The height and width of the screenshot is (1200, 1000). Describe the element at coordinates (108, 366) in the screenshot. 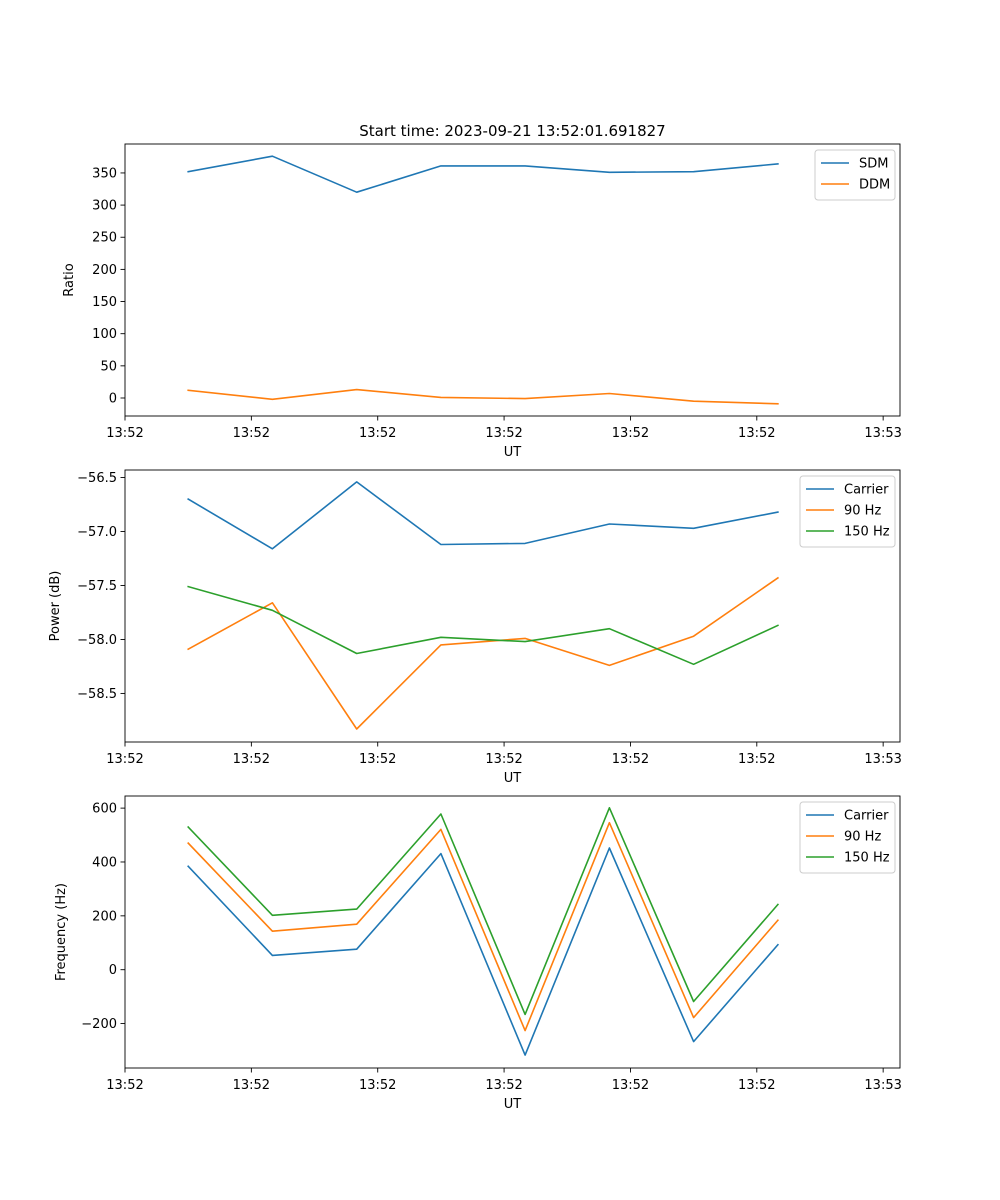

I see `y-tick-label: 50` at that location.